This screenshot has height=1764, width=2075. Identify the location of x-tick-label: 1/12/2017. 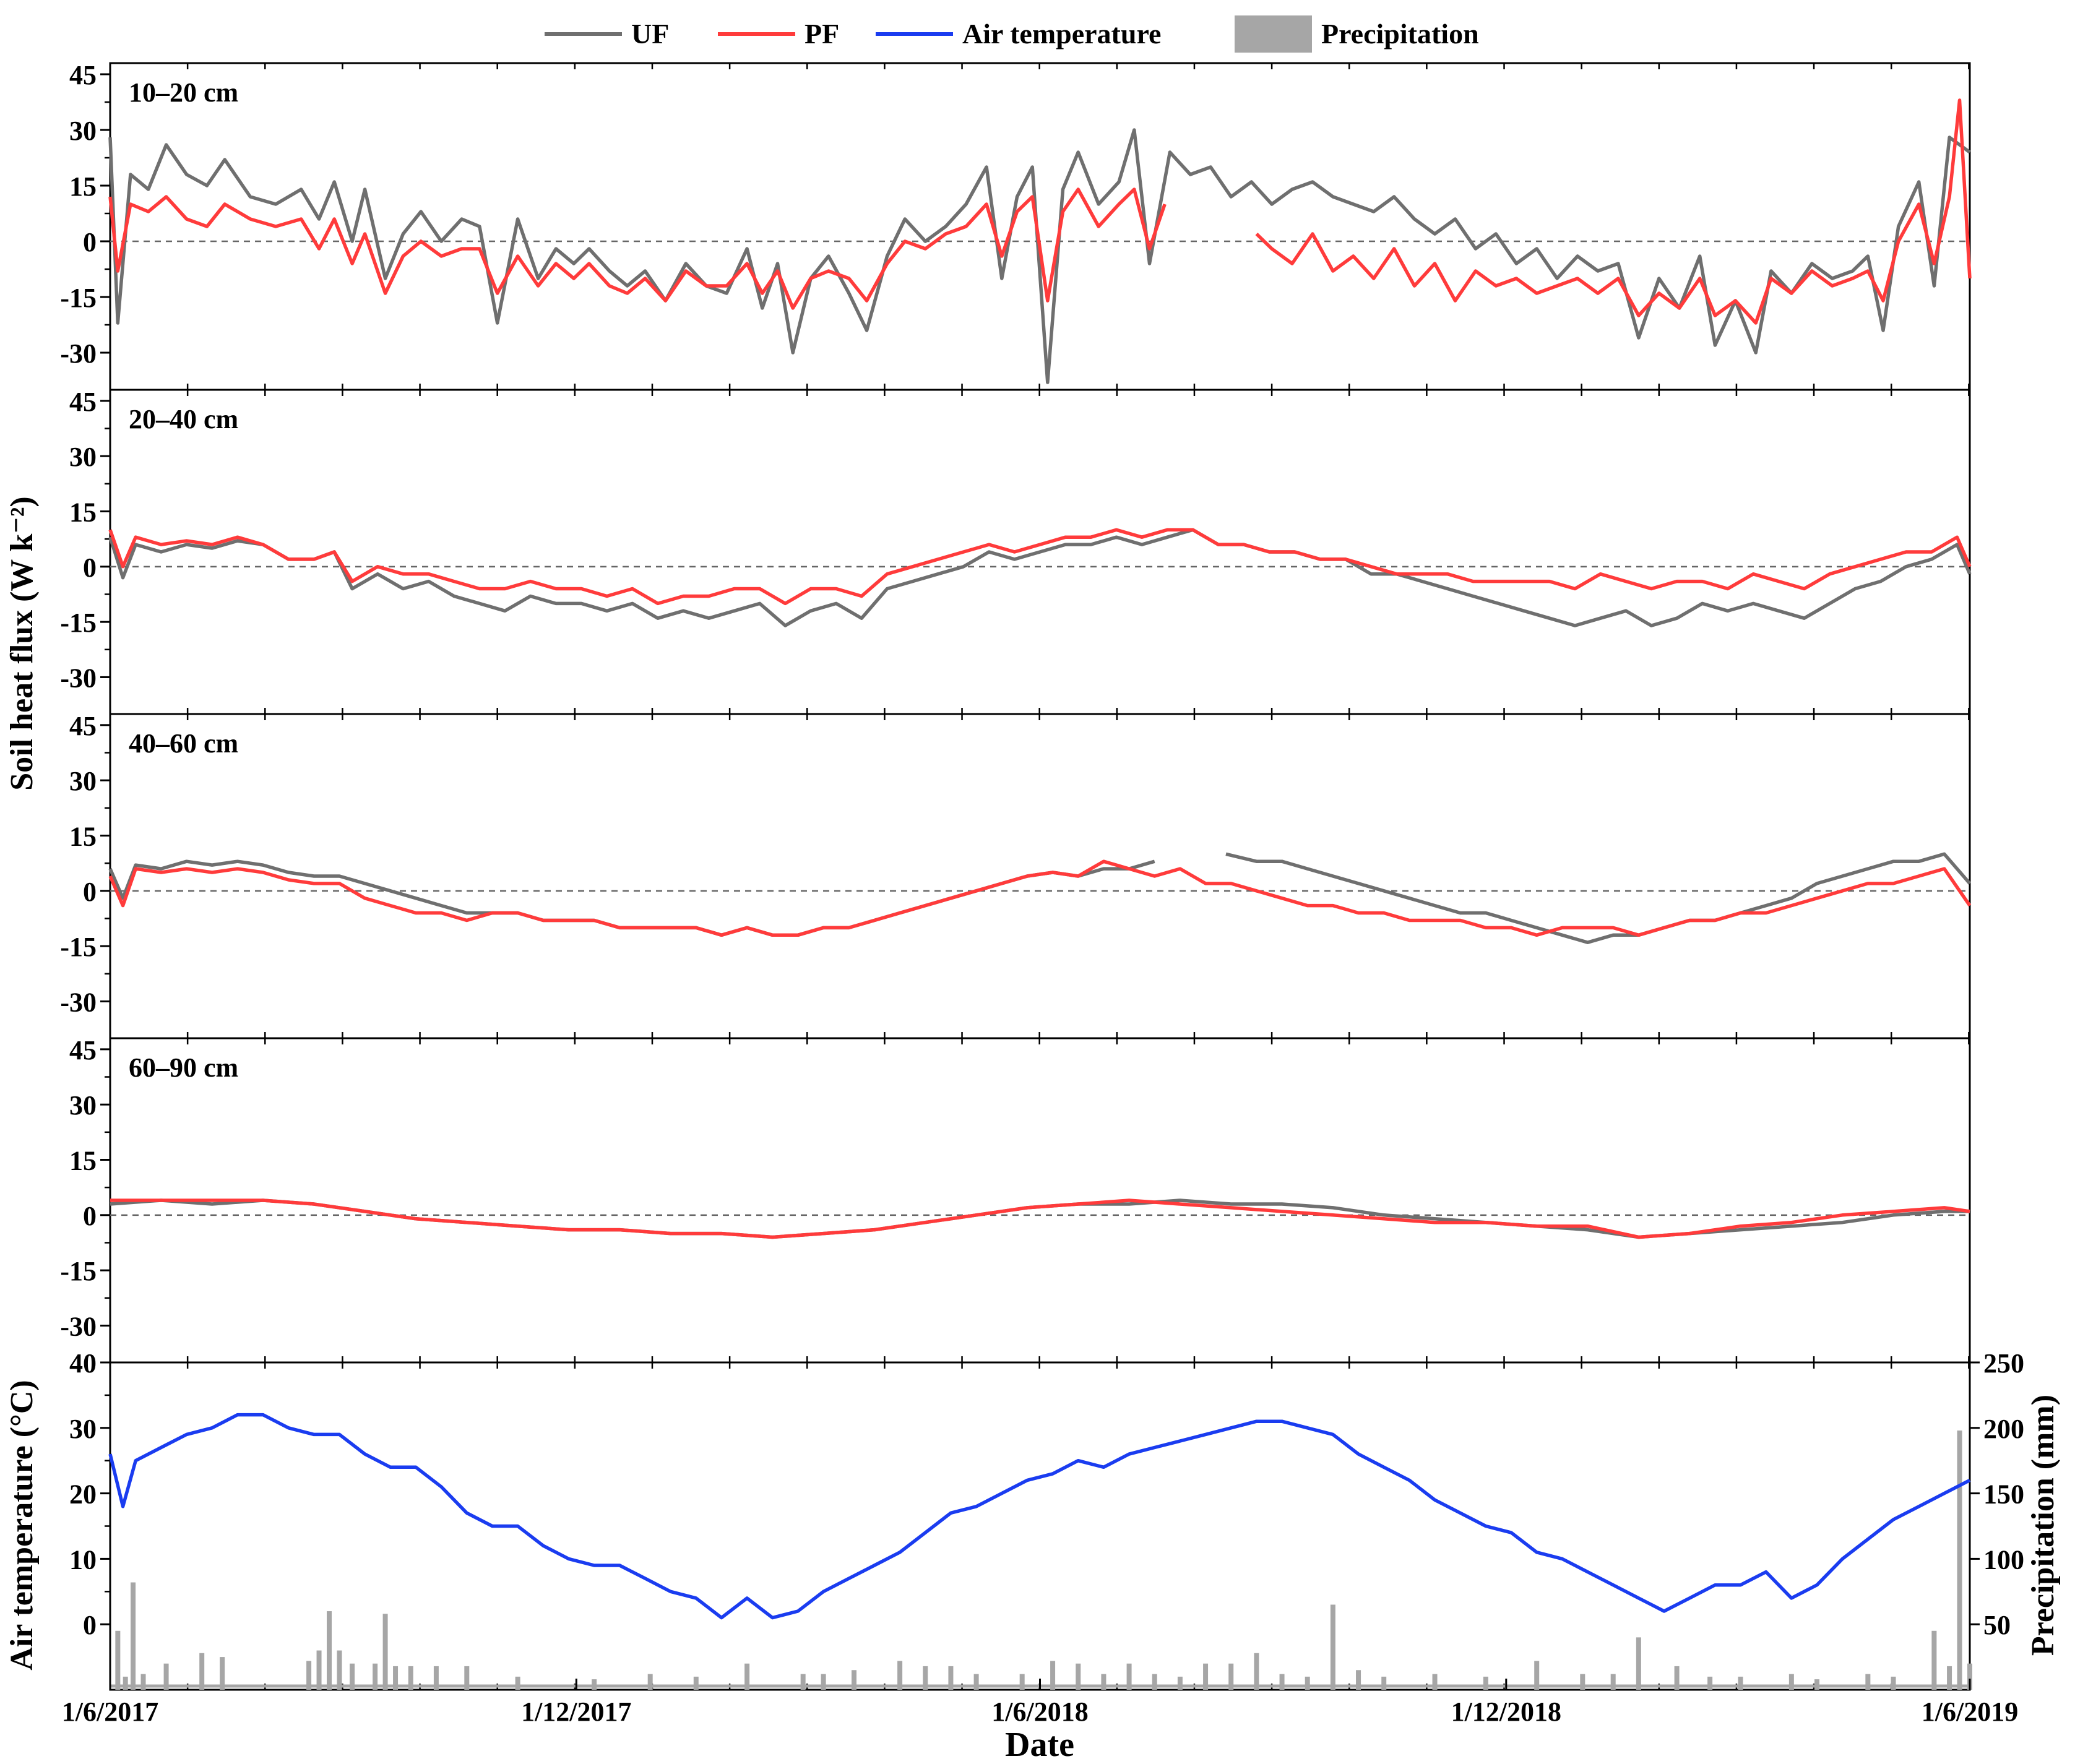
(576, 1712).